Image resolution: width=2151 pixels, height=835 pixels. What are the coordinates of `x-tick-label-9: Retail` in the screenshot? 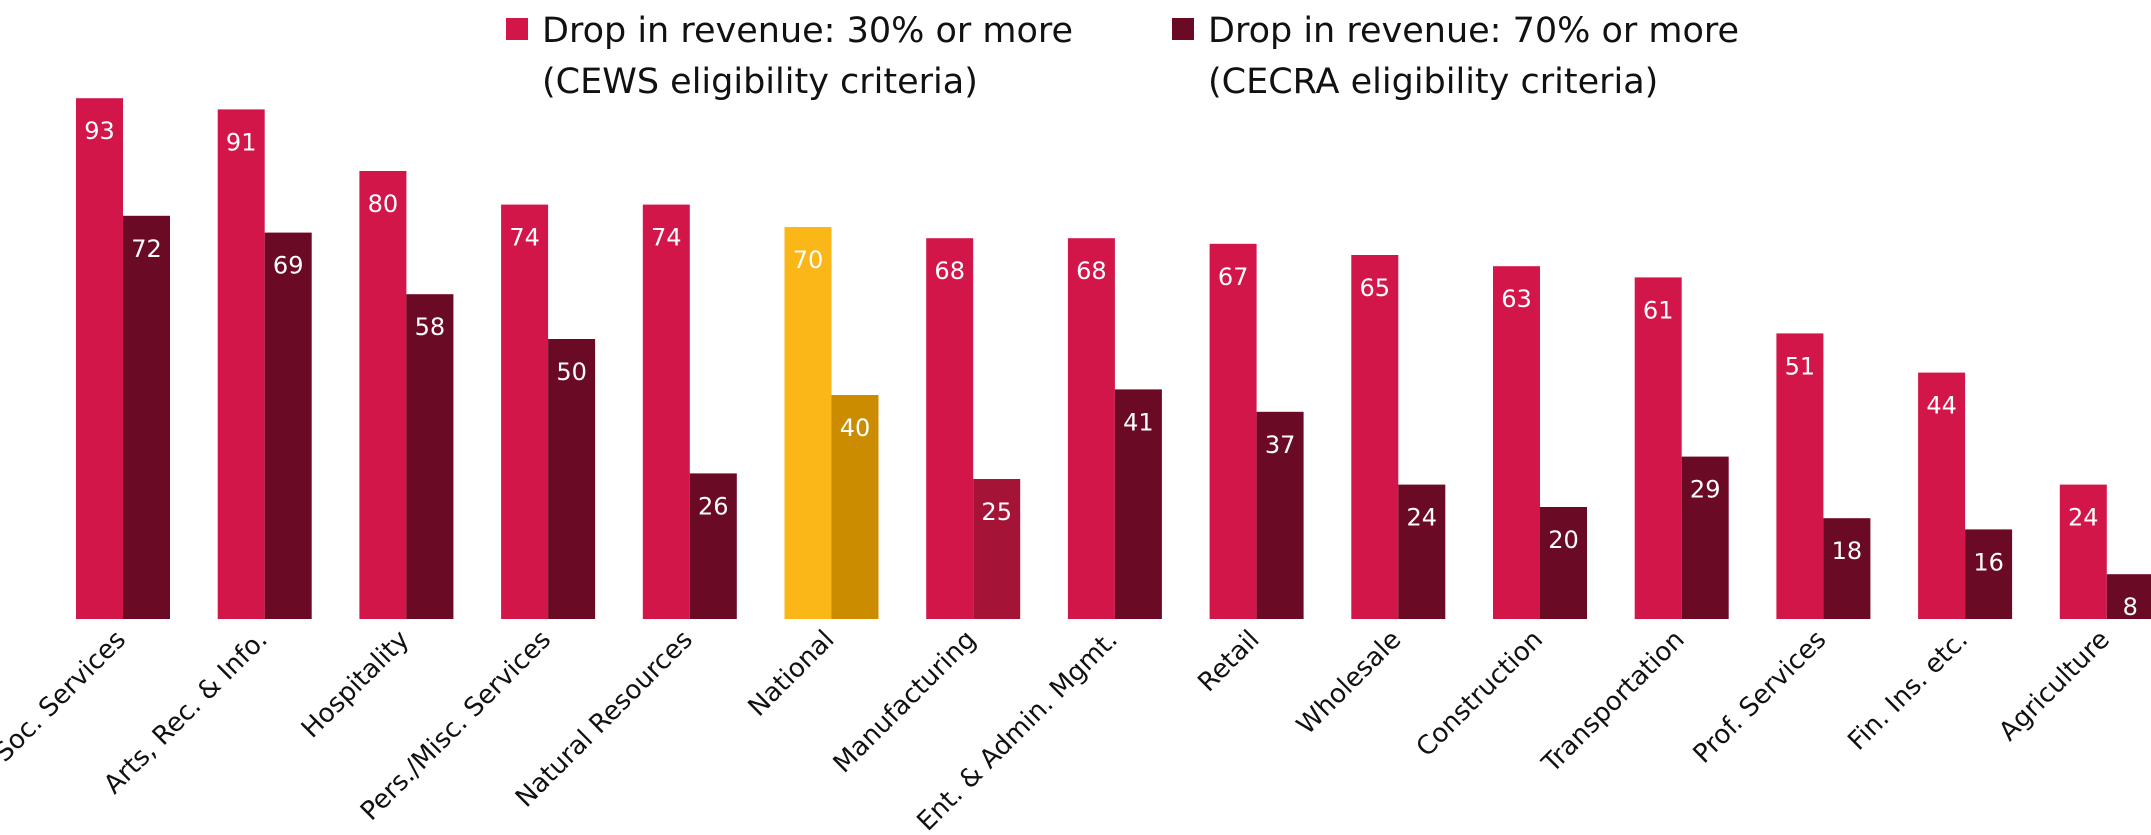 It's located at (1228, 661).